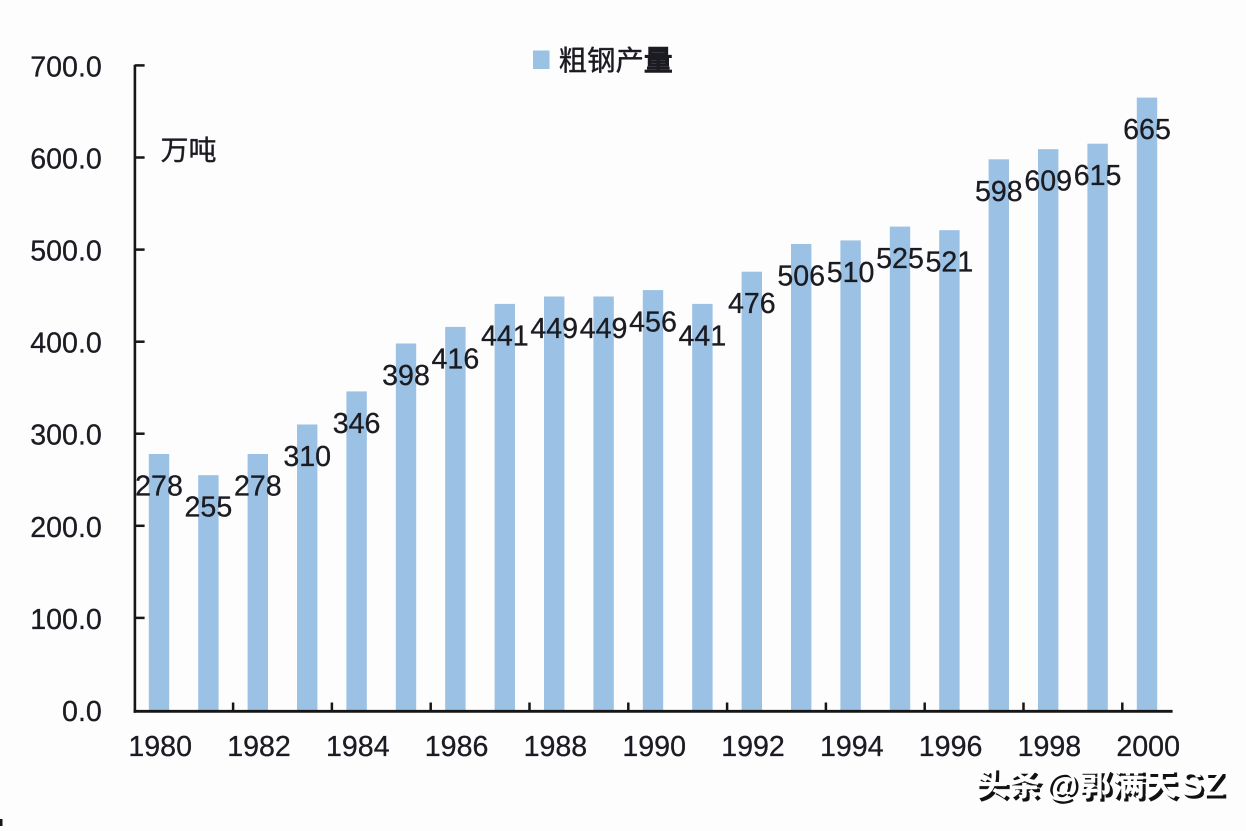  What do you see at coordinates (950, 263) in the screenshot?
I see `svg-text: 521` at bounding box center [950, 263].